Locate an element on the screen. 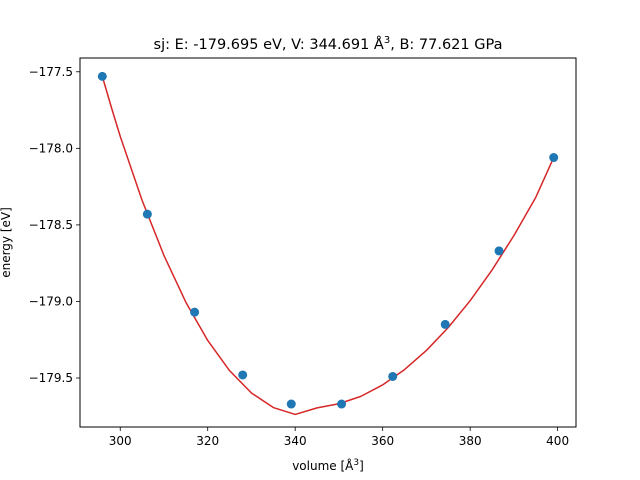 This screenshot has height=480, width=640. y-tick-label: −179.0 is located at coordinates (51, 301).